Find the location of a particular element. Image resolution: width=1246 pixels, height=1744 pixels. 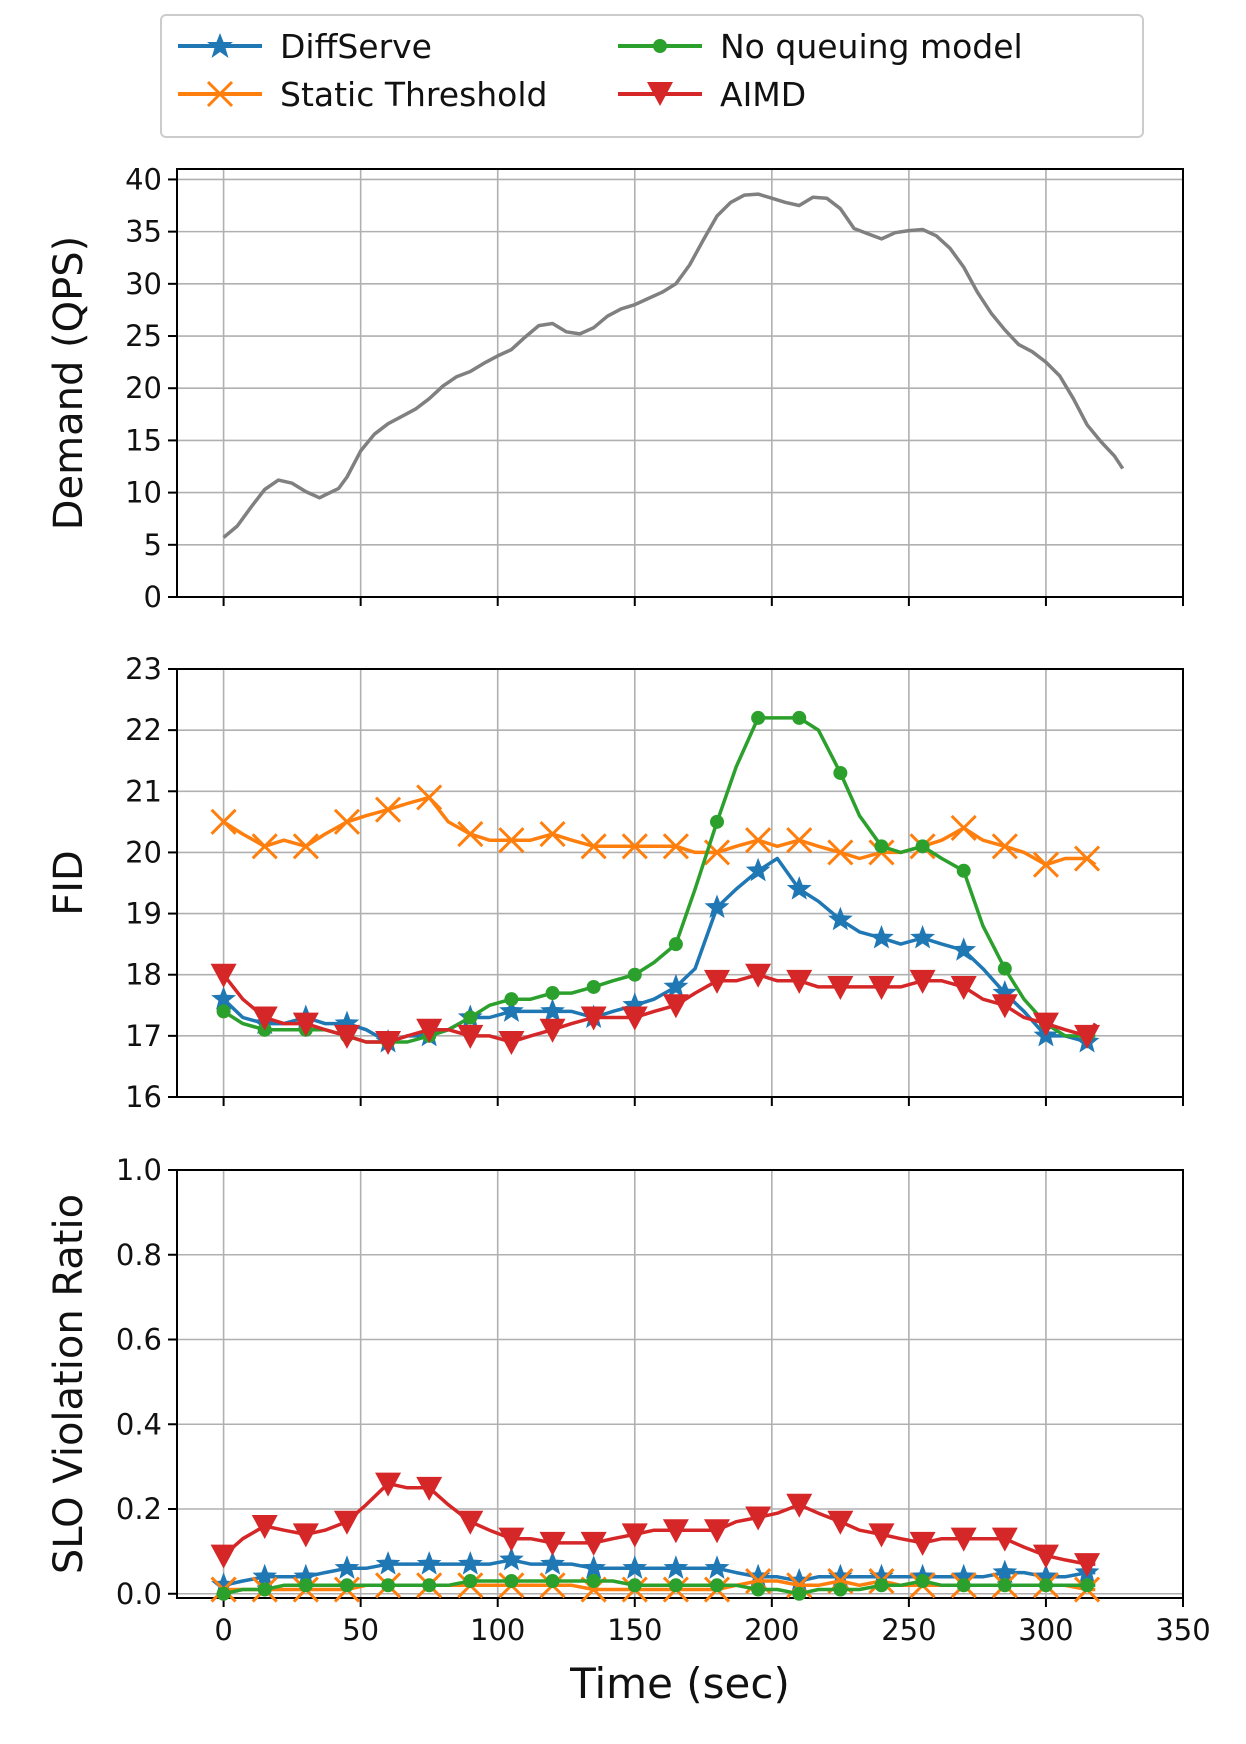

legend-label-static-threshold: Static Threshold is located at coordinates (414, 94).